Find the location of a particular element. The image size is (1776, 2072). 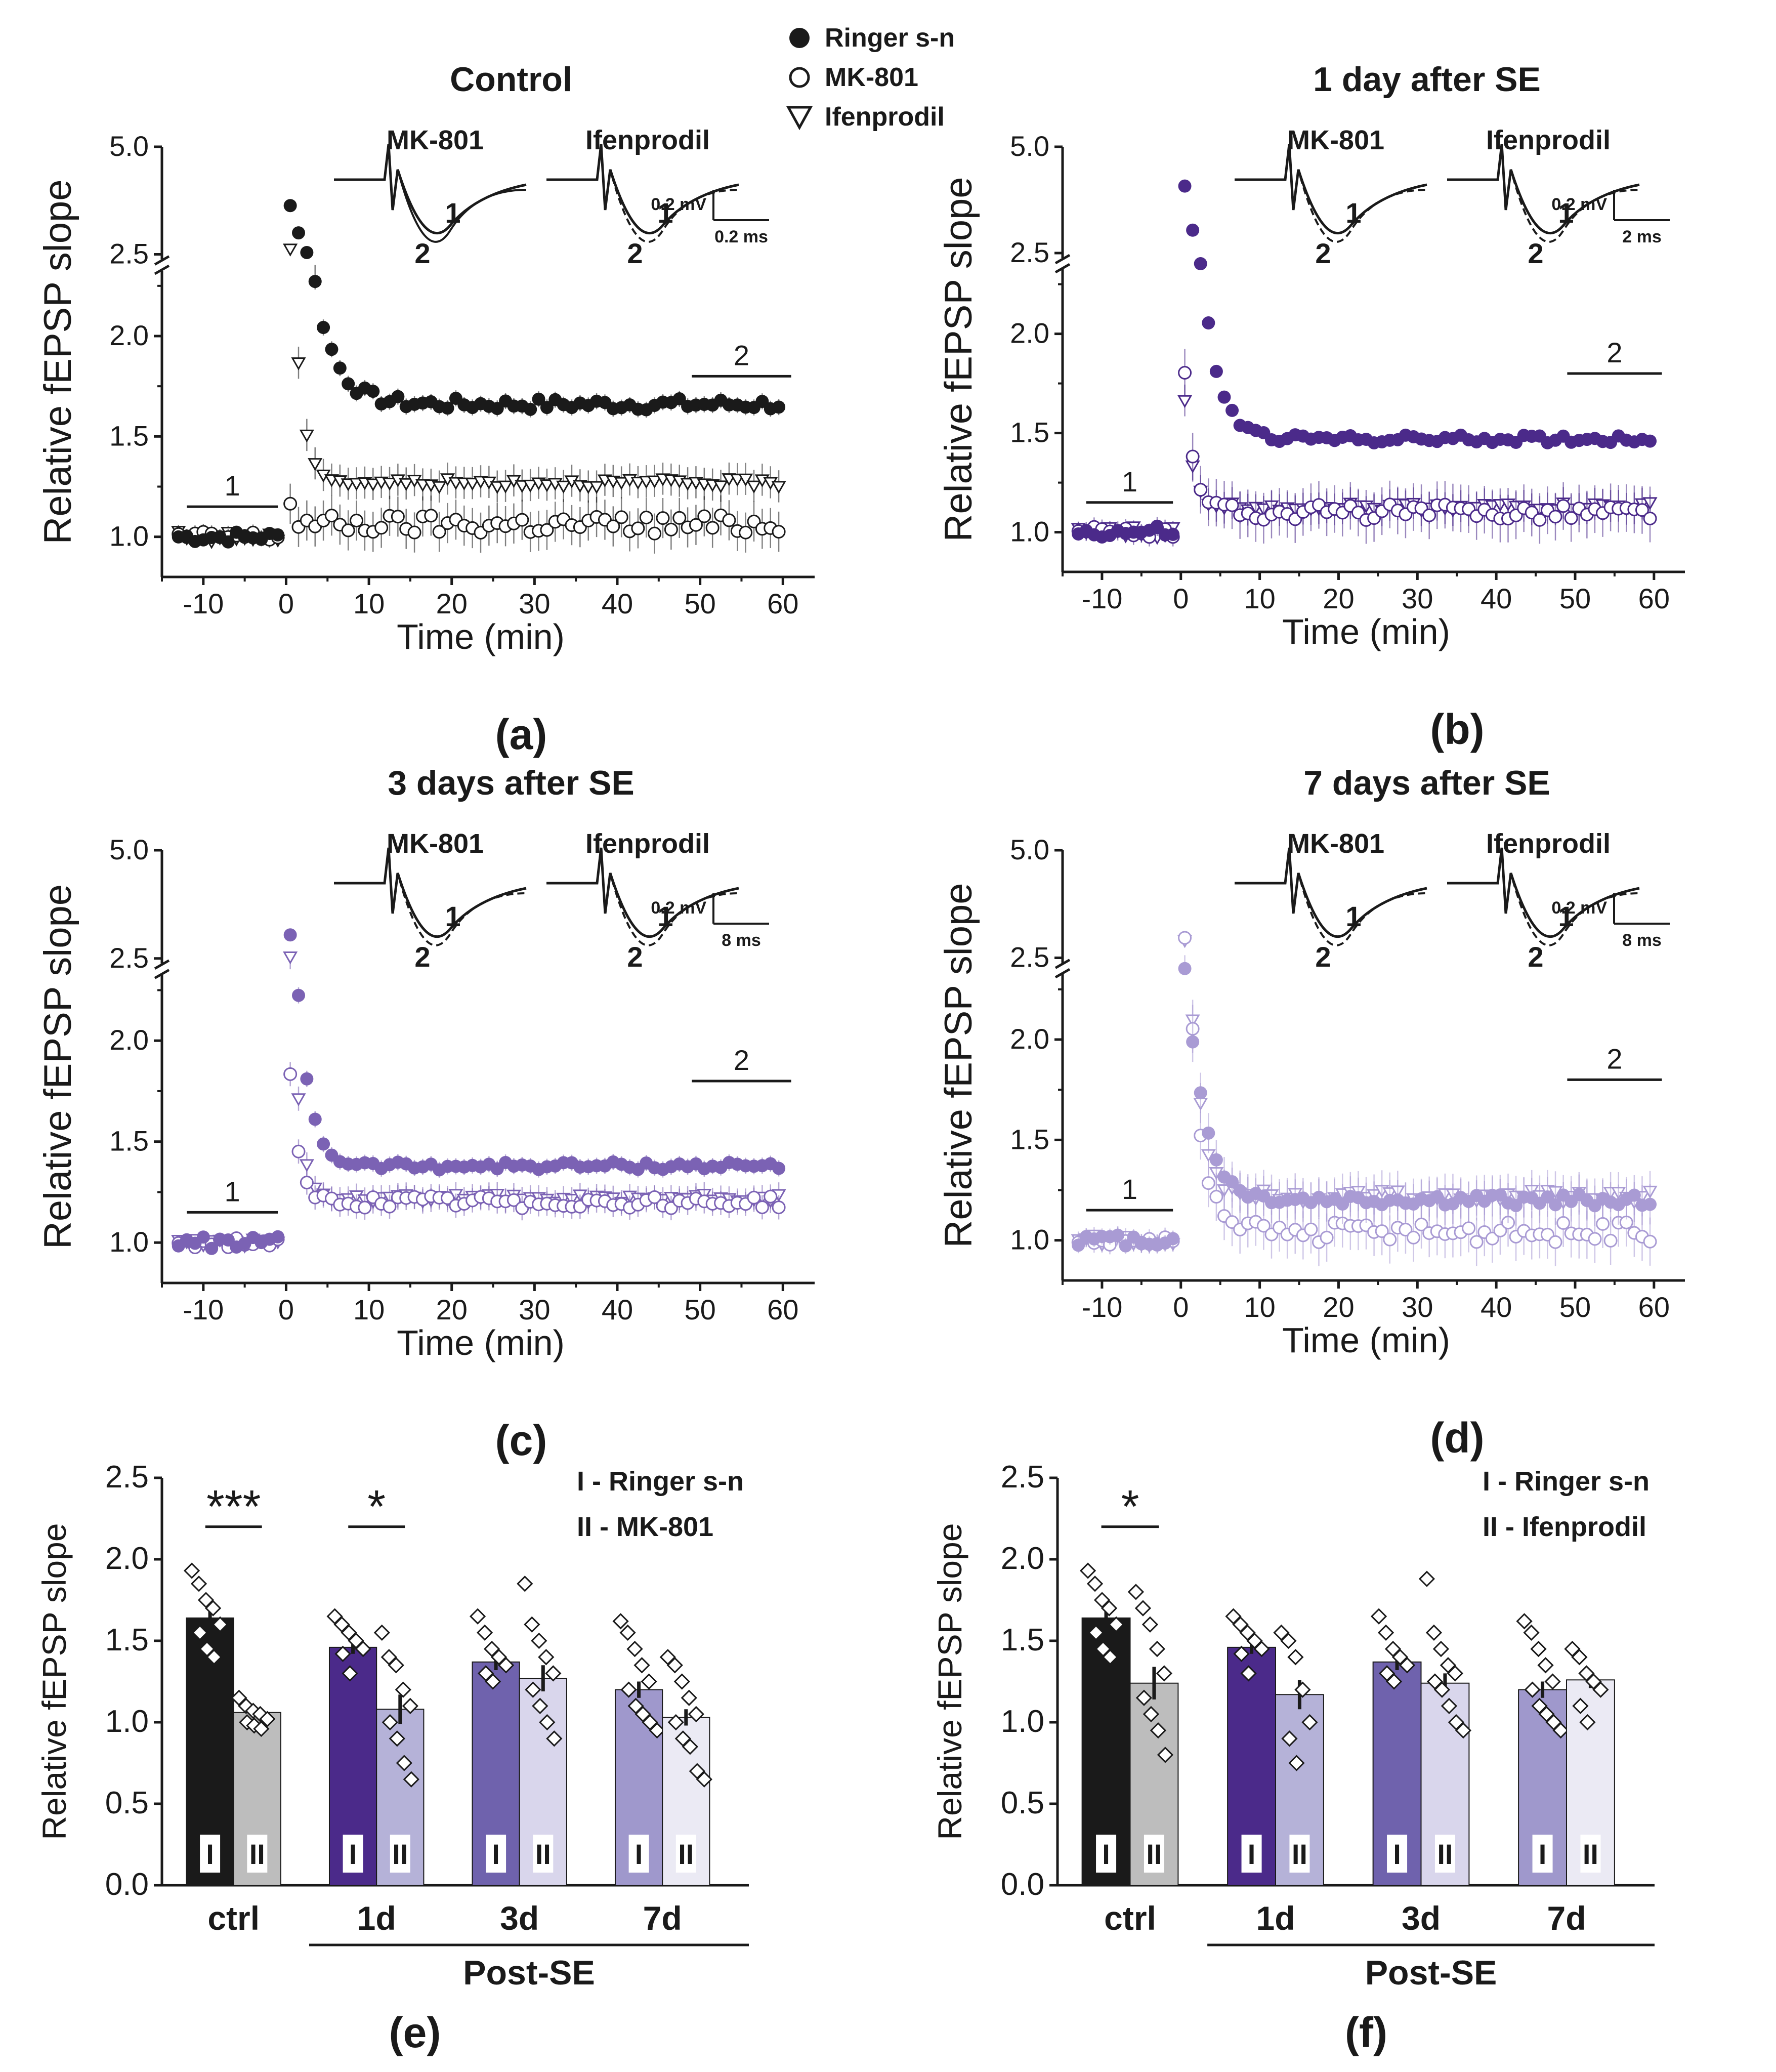

panel-label: (f) is located at coordinates (1366, 2032).